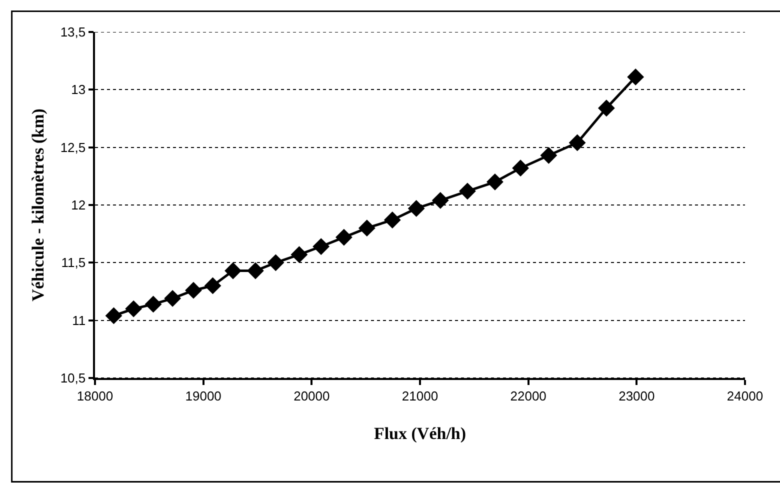 The image size is (780, 483). I want to click on y-tick-label: 10,5, so click(73, 378).